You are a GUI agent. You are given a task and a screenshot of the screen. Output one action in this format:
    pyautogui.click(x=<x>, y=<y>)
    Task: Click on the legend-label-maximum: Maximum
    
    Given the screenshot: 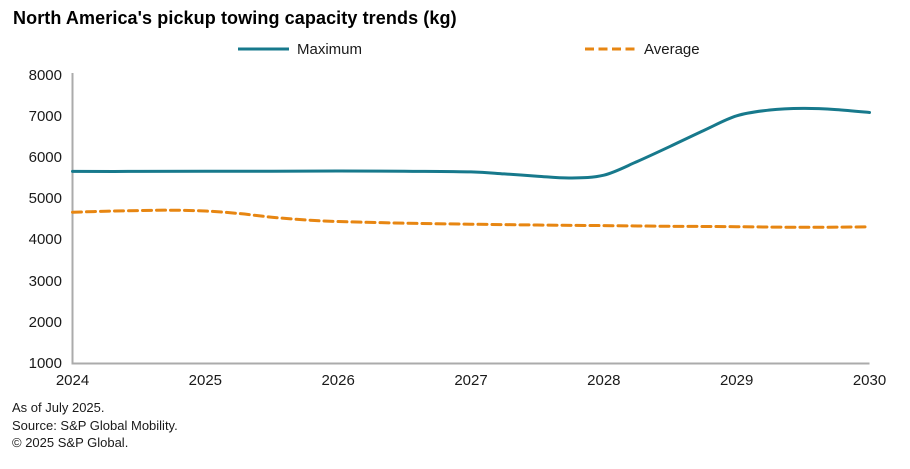 What is the action you would take?
    pyautogui.click(x=330, y=49)
    